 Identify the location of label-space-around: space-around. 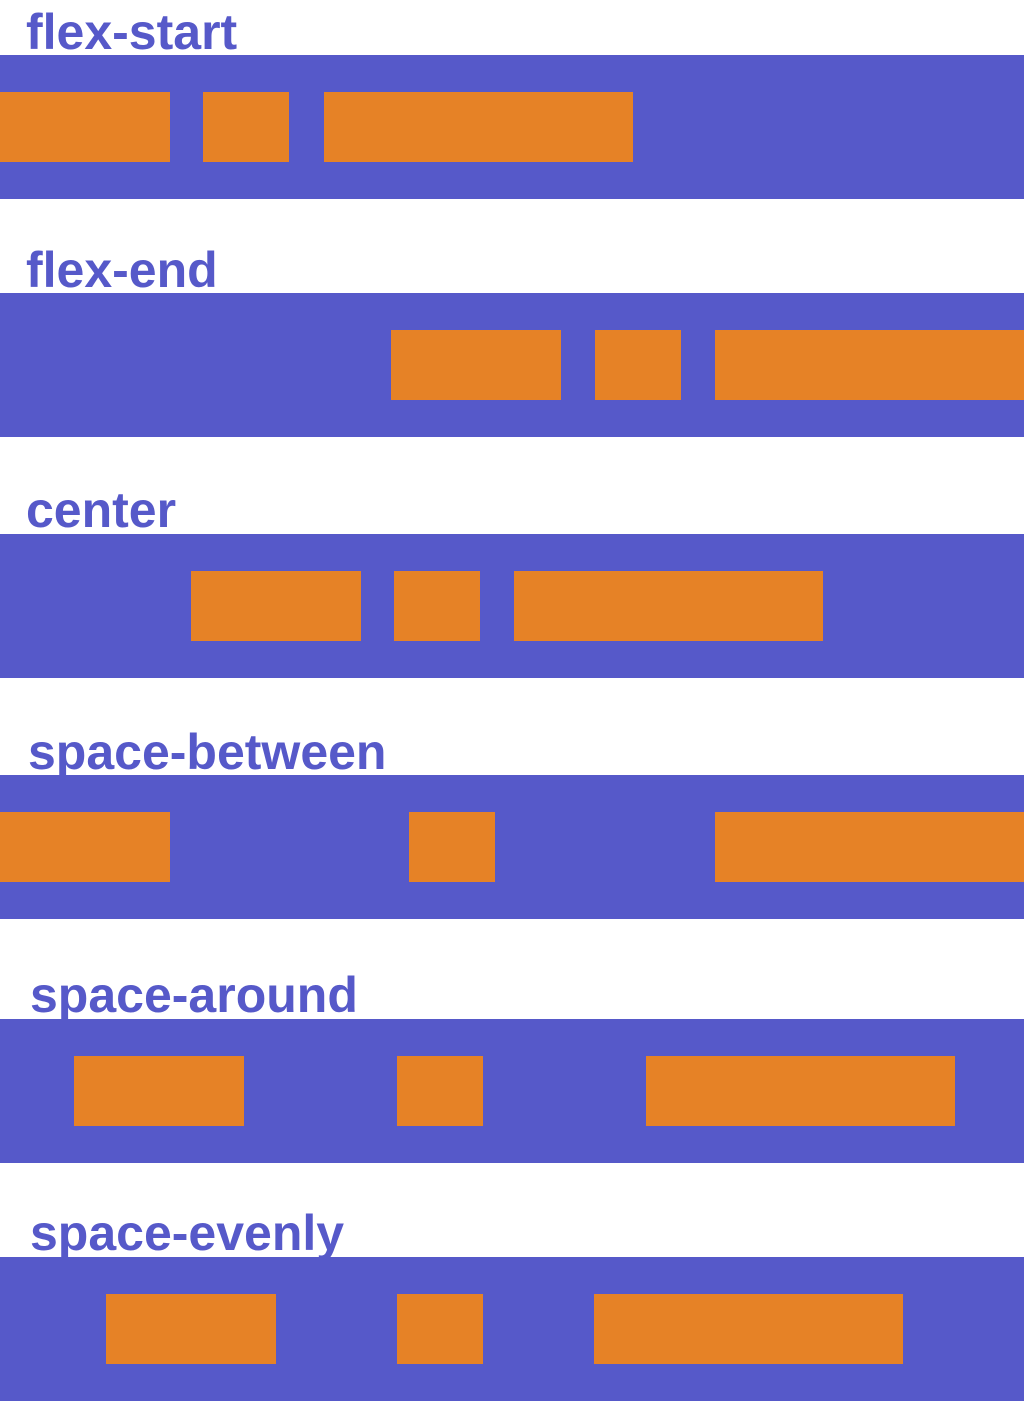
(194, 995).